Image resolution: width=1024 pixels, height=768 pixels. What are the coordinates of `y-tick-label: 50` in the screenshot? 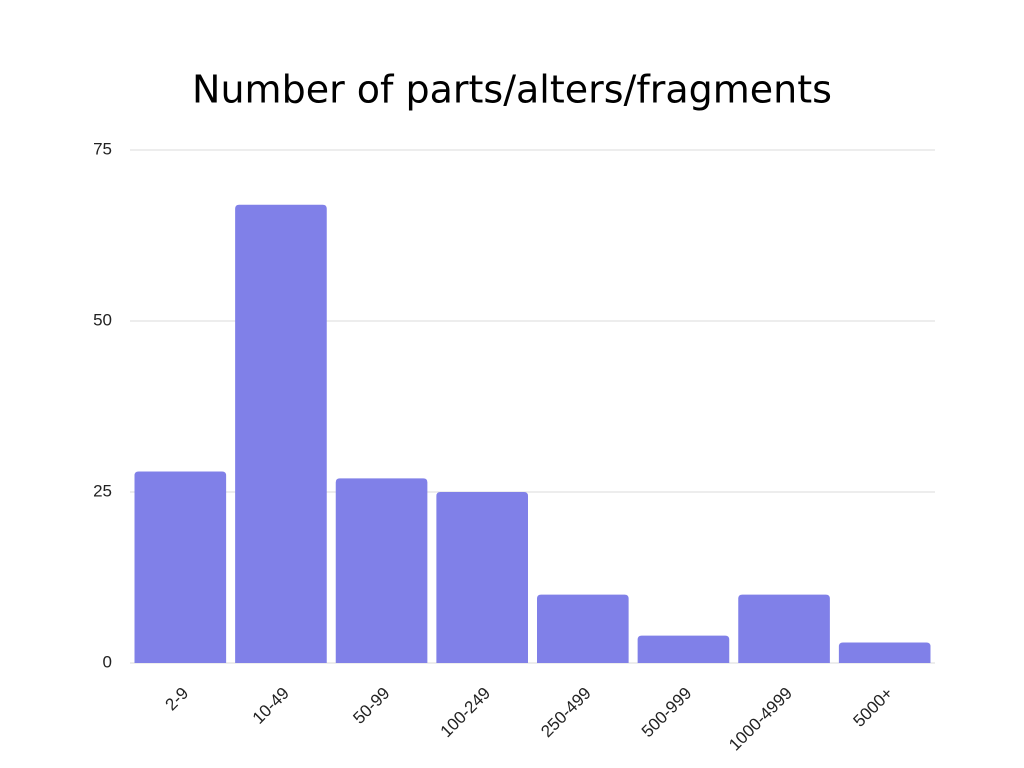 It's located at (102, 319).